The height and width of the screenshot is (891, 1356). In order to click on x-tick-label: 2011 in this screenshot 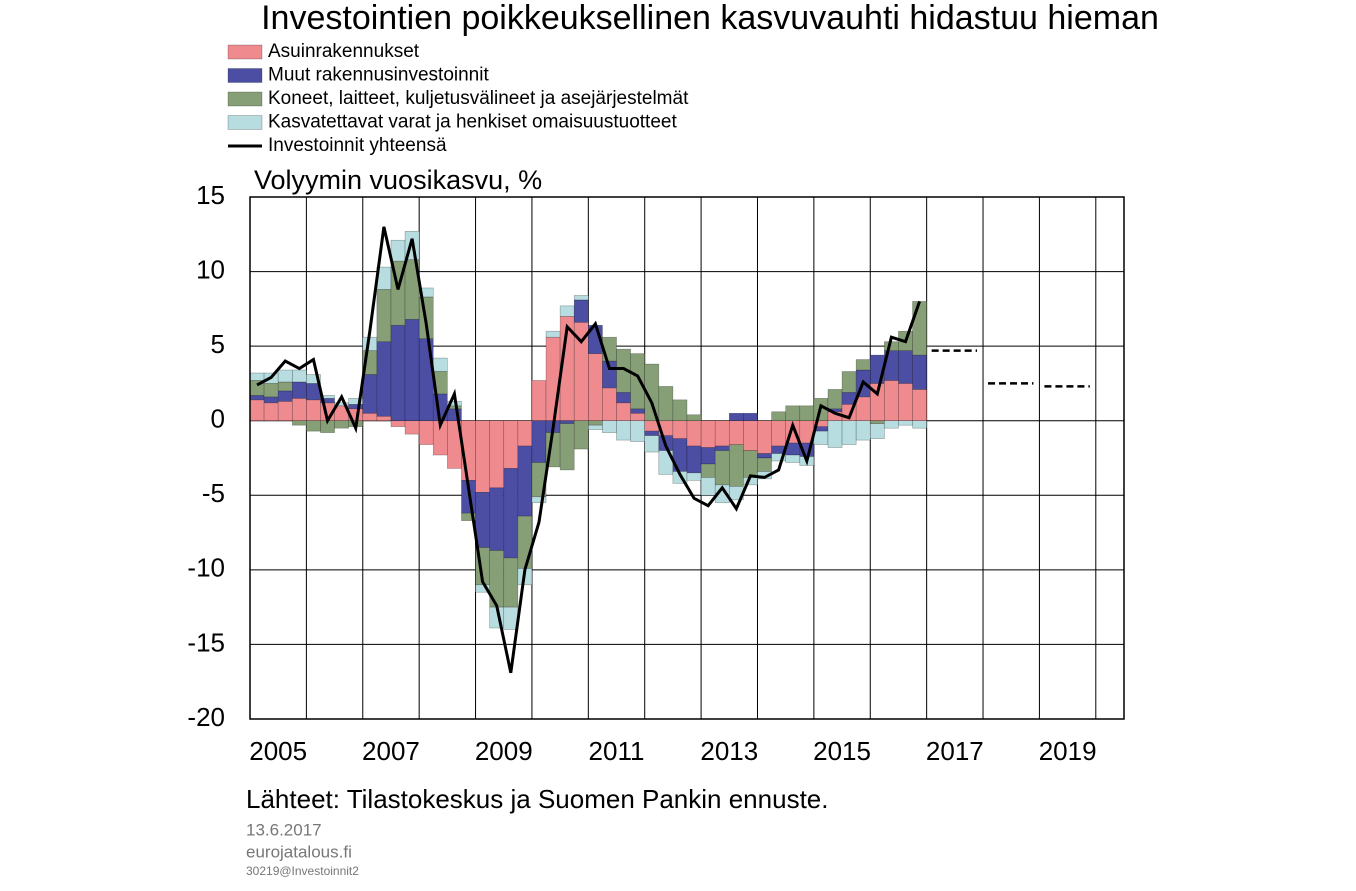, I will do `click(617, 751)`.